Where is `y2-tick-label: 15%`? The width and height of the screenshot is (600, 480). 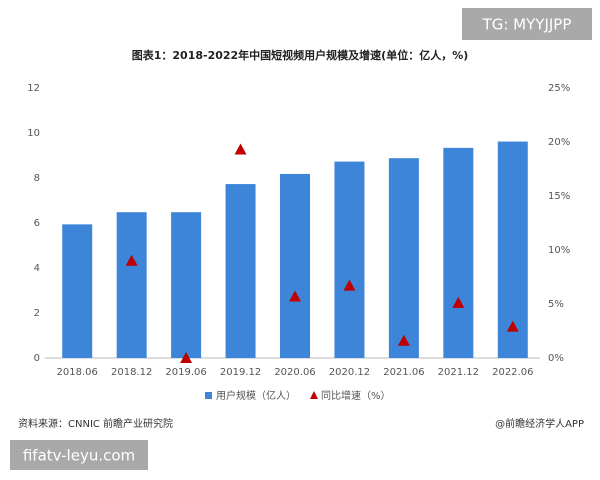 y2-tick-label: 15% is located at coordinates (559, 196).